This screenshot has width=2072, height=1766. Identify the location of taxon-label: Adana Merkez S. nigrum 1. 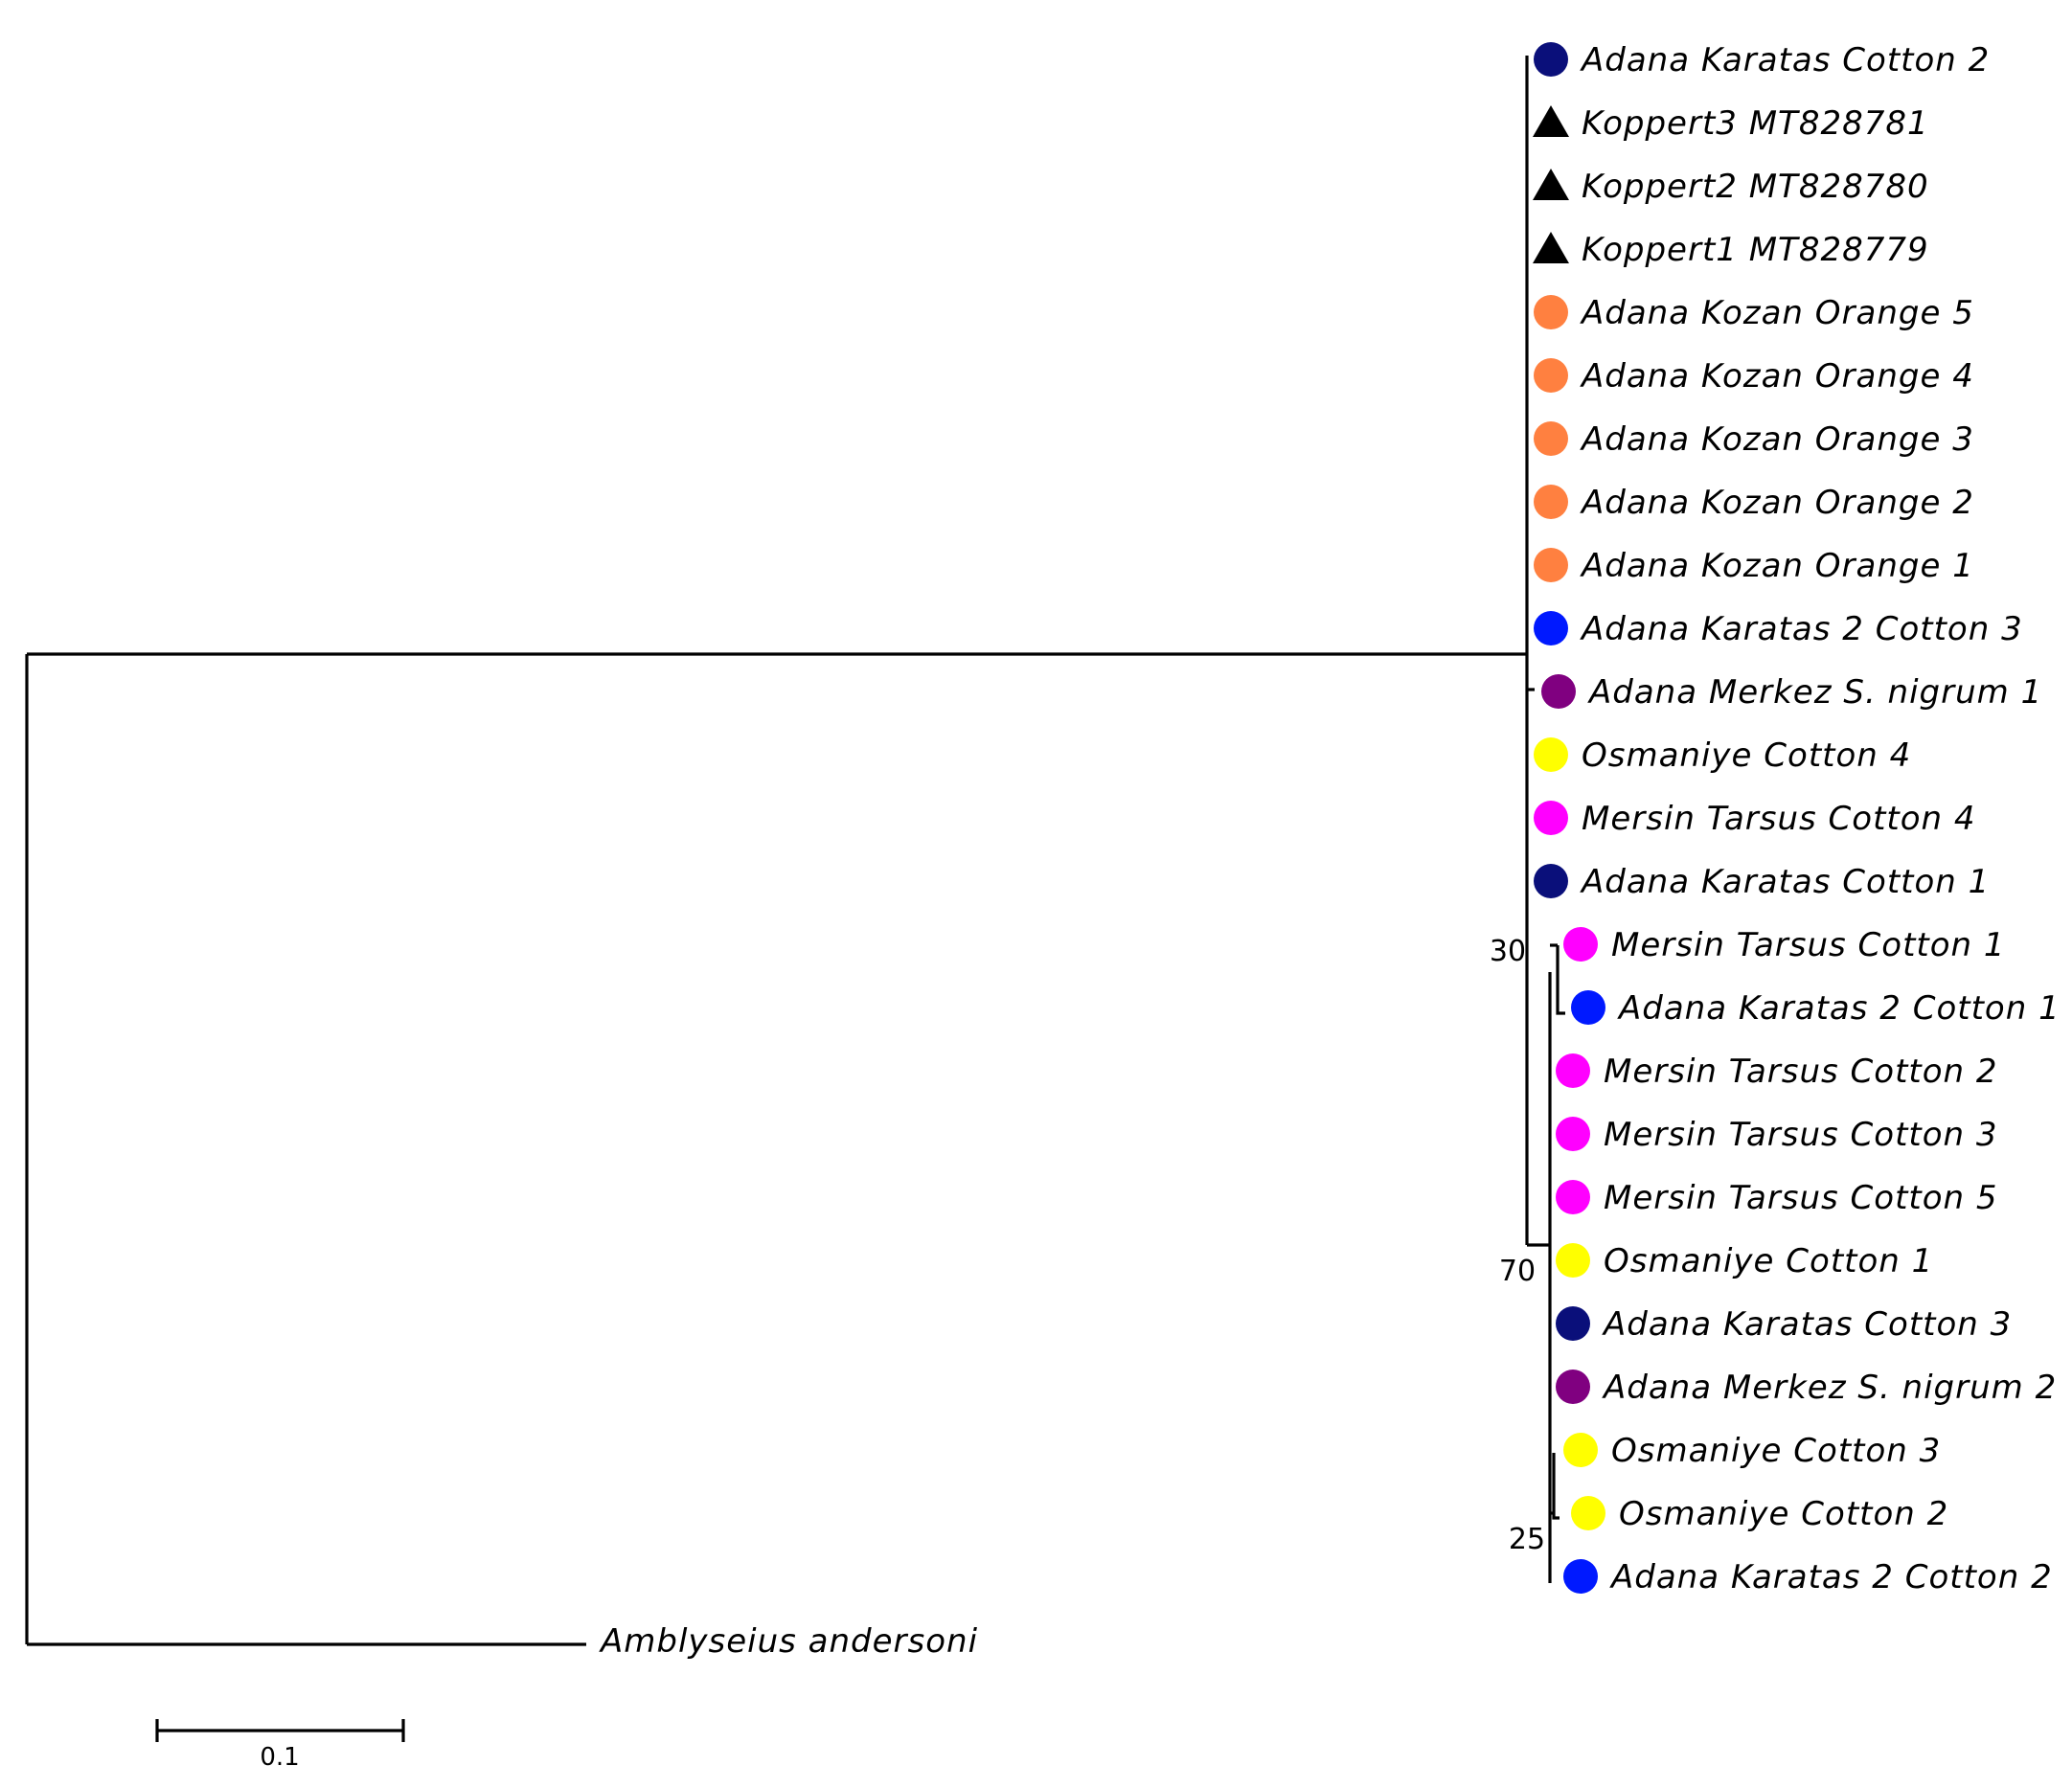
(1814, 692).